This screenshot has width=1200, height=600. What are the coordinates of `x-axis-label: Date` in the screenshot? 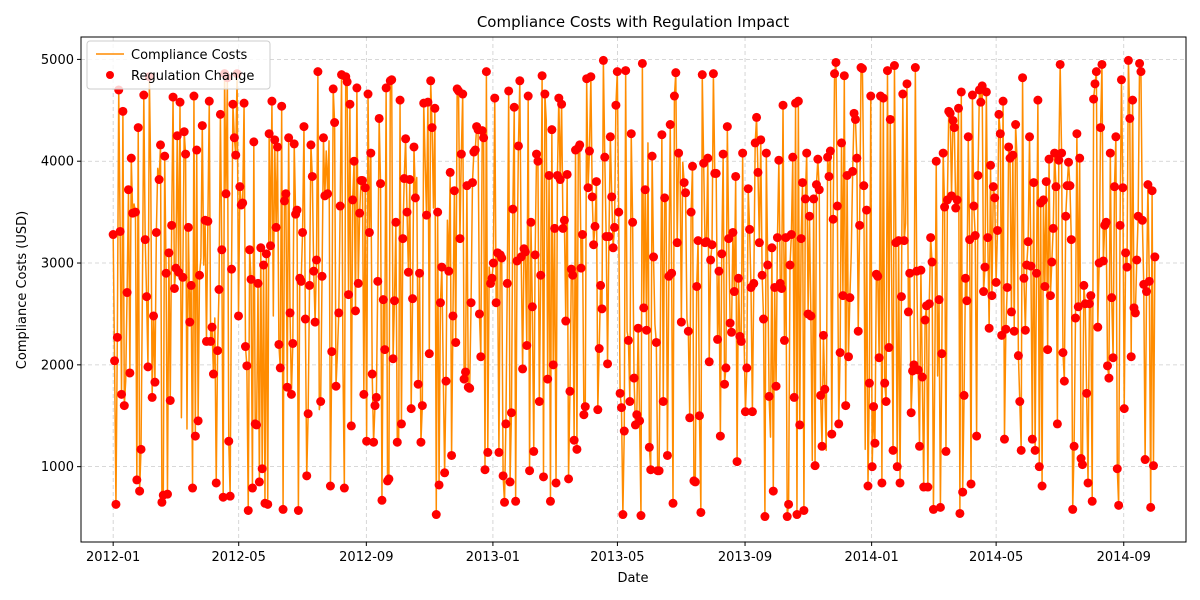 It's located at (632, 578).